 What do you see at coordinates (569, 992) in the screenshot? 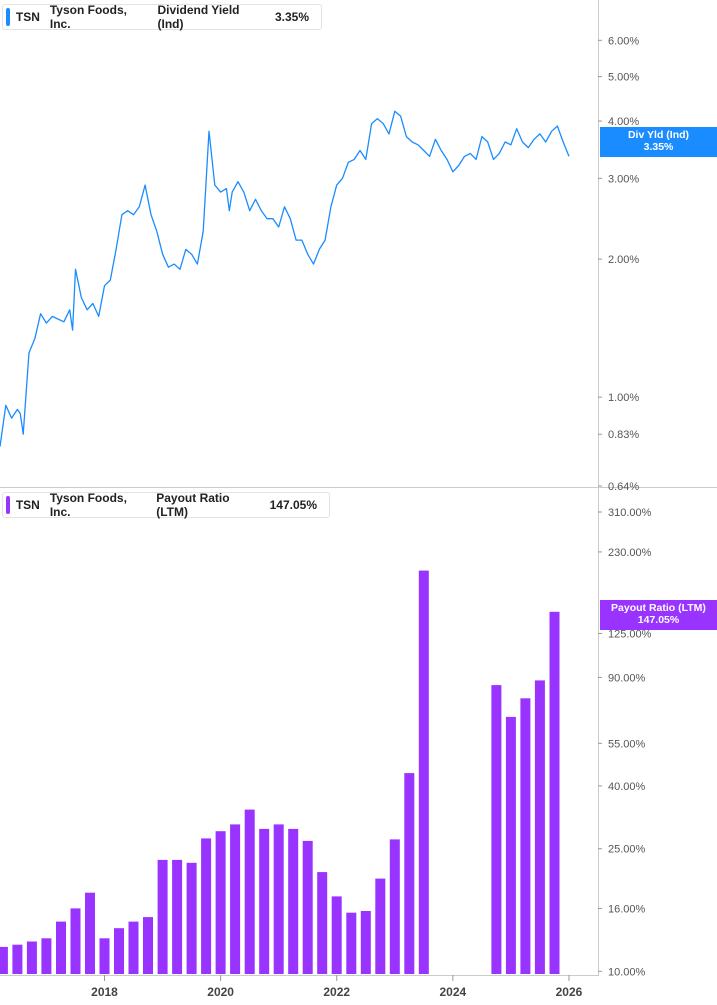
I see `x-tick-label: 2026` at bounding box center [569, 992].